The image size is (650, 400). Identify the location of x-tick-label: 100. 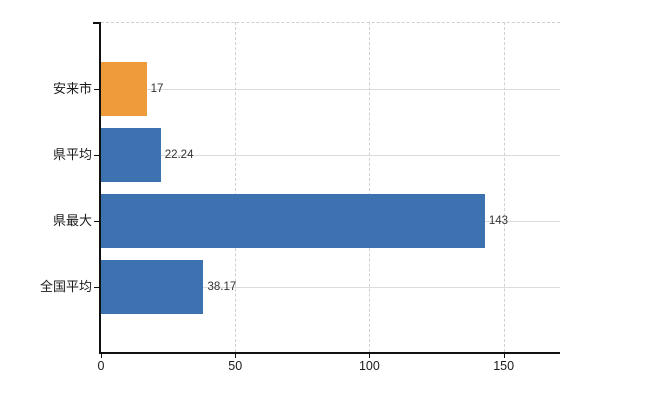
(369, 366).